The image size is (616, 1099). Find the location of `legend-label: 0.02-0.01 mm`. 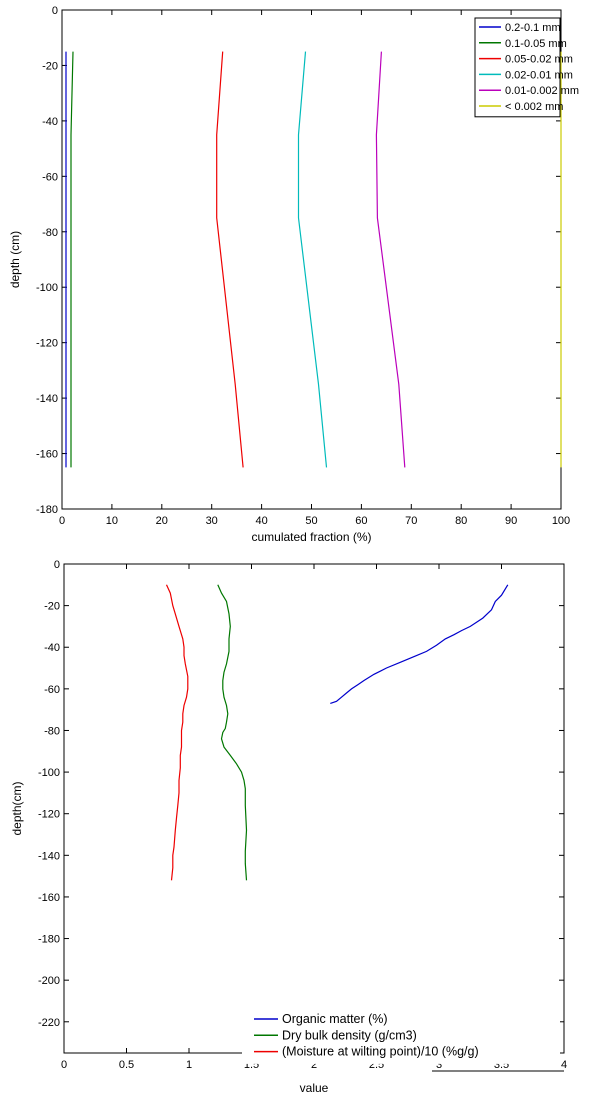

legend-label: 0.02-0.01 mm is located at coordinates (539, 75).